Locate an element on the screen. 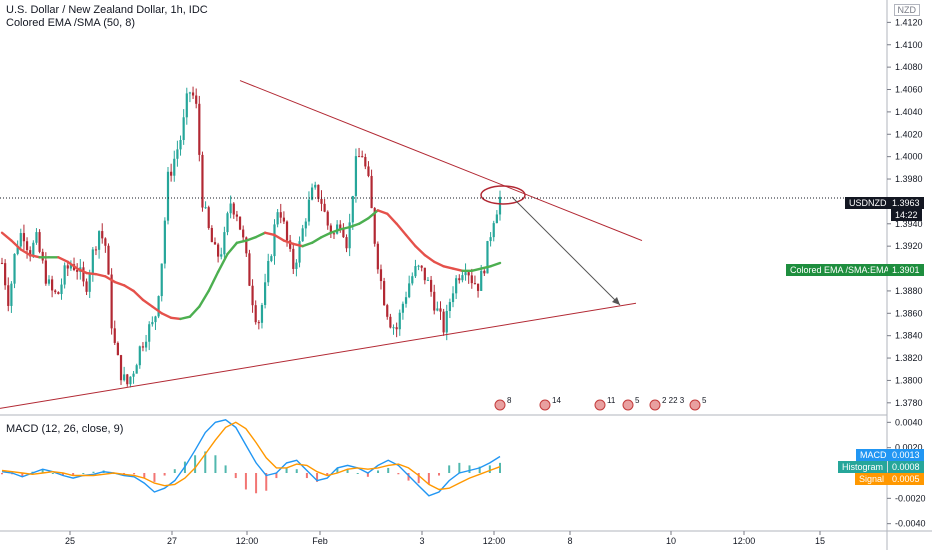  histogram-label-tag: Histogram is located at coordinates (863, 467).